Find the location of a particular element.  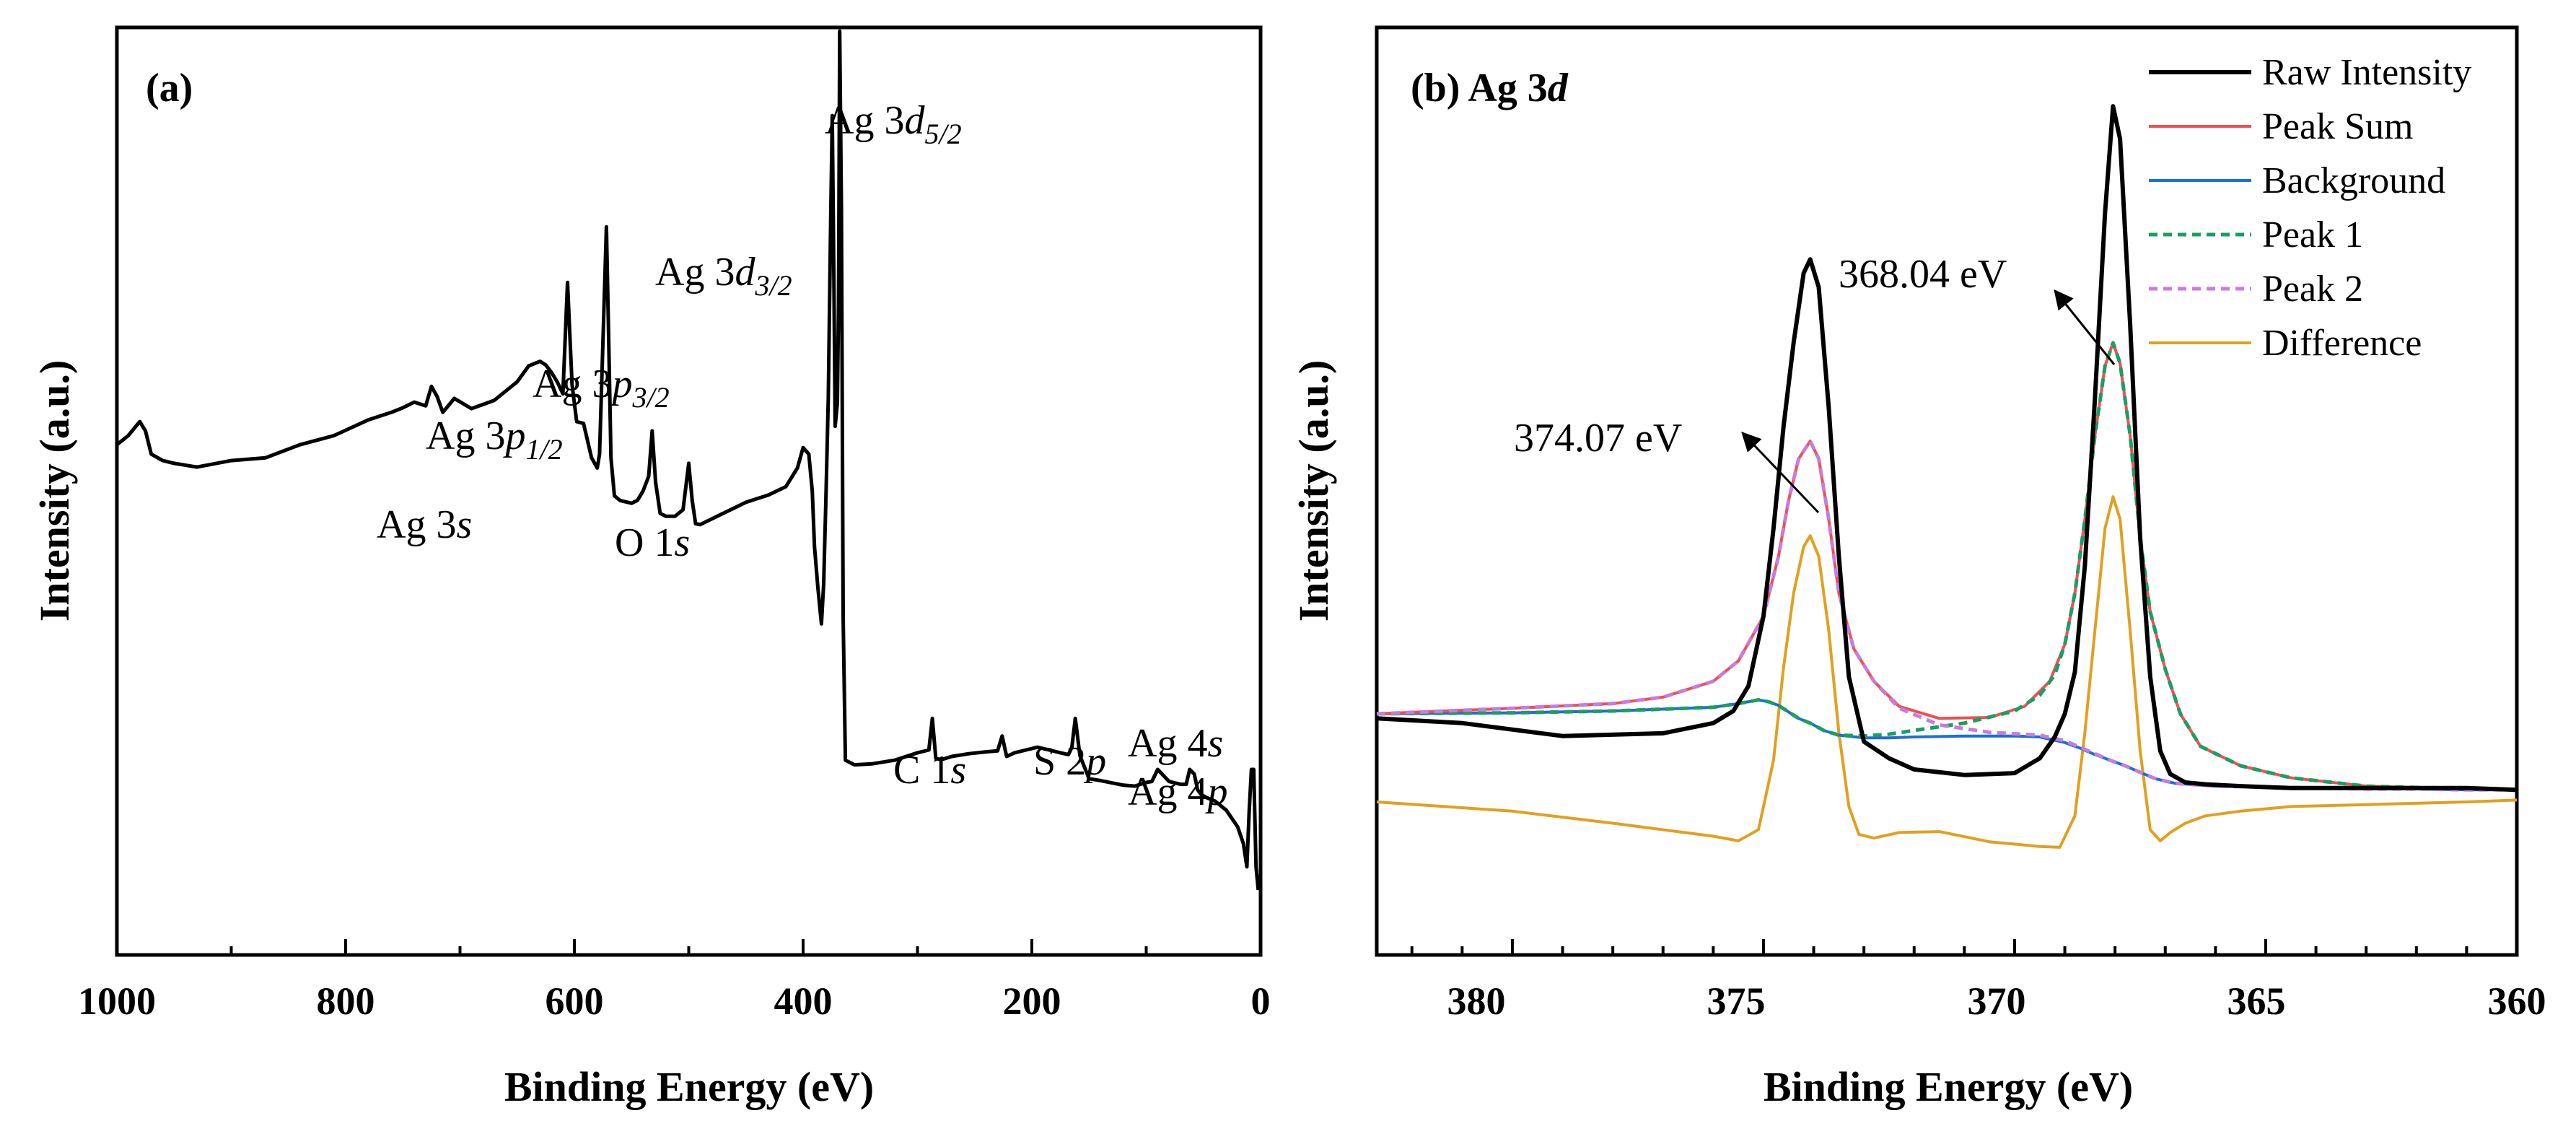

legend-label-peak-sum: Peak Sum is located at coordinates (2337, 126).